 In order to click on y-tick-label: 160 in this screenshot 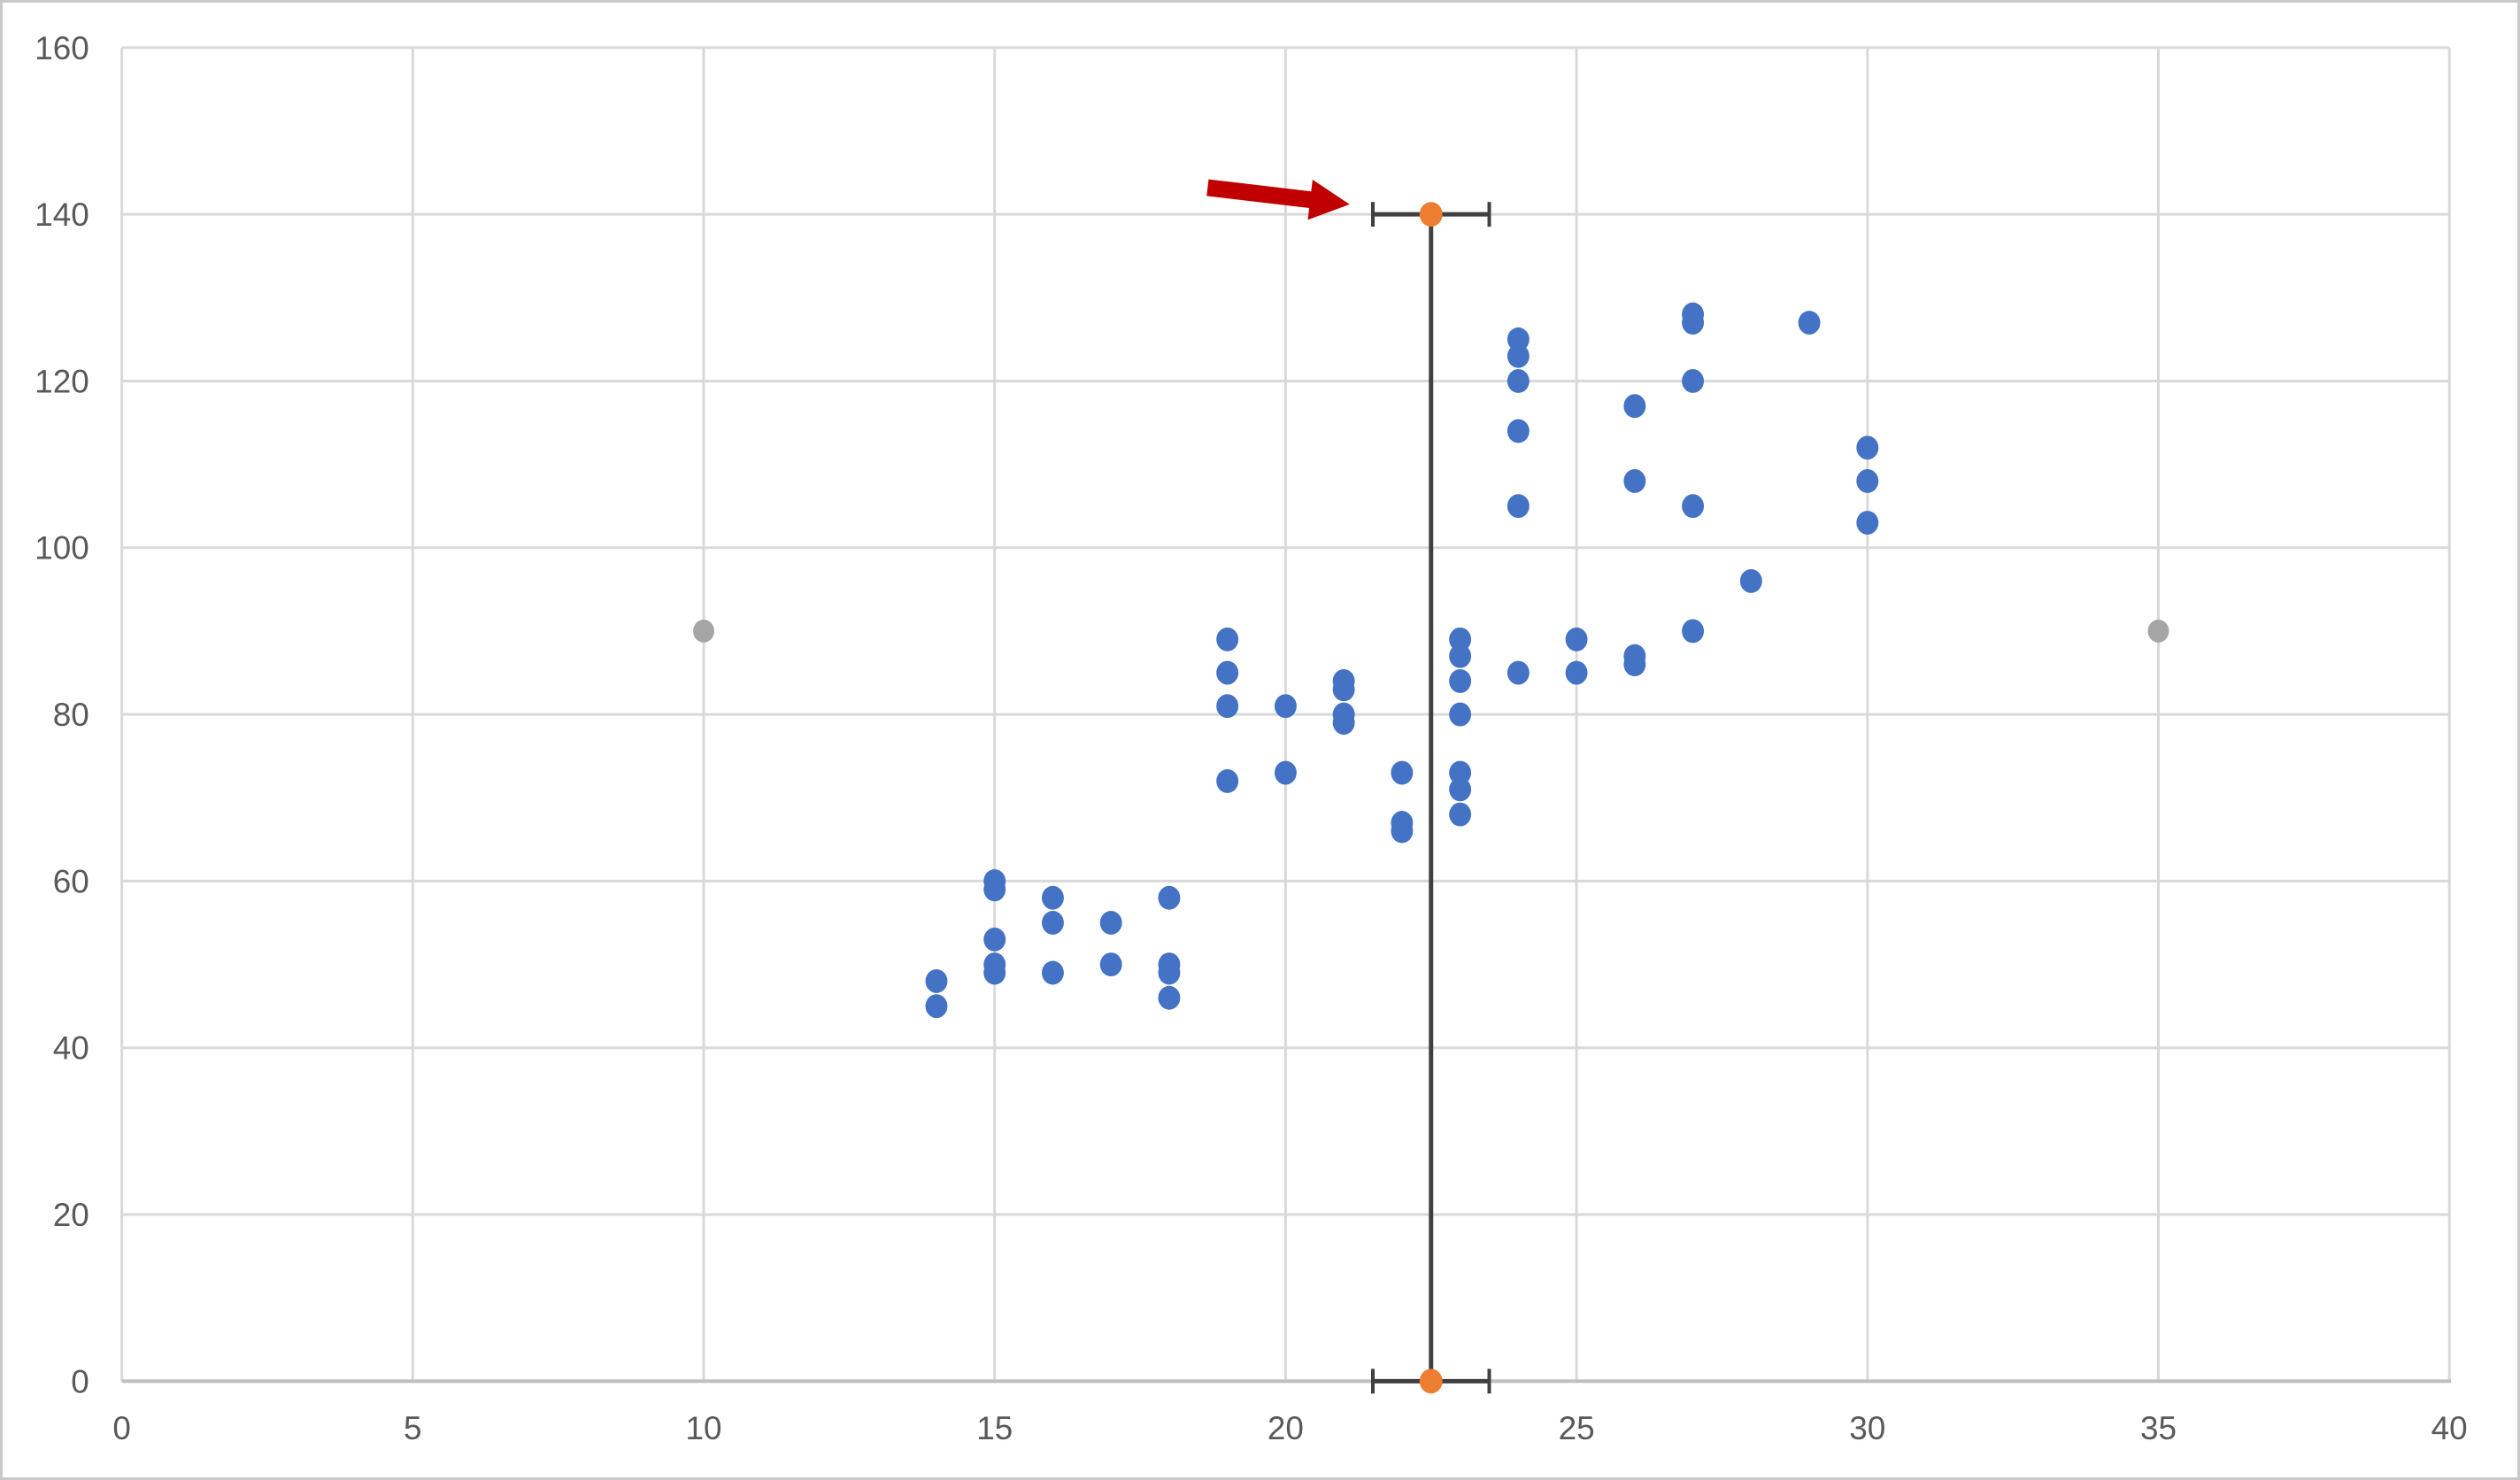, I will do `click(62, 48)`.